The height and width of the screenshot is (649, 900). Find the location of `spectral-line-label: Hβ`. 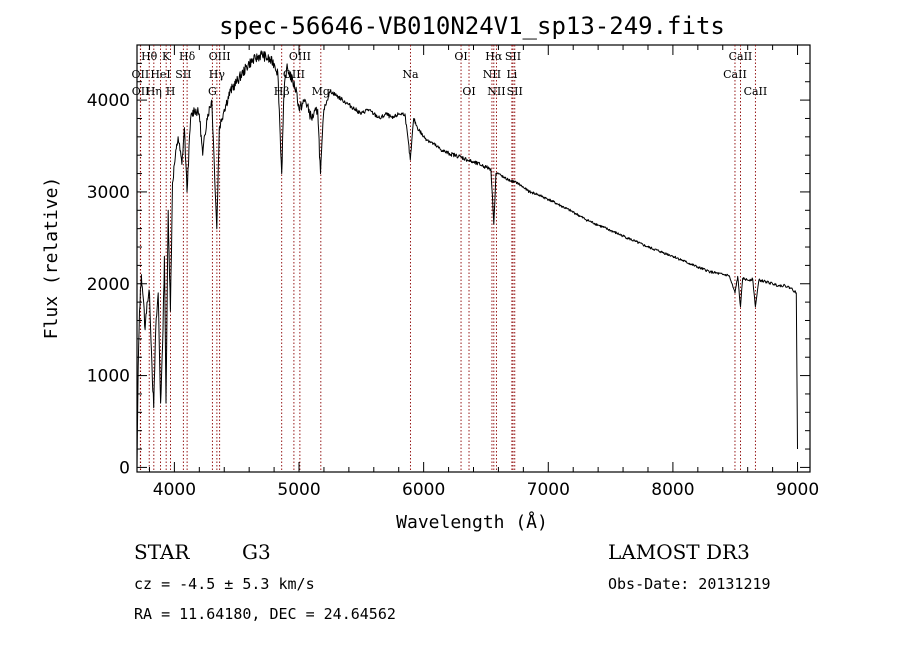

spectral-line-label: Hβ is located at coordinates (282, 91).